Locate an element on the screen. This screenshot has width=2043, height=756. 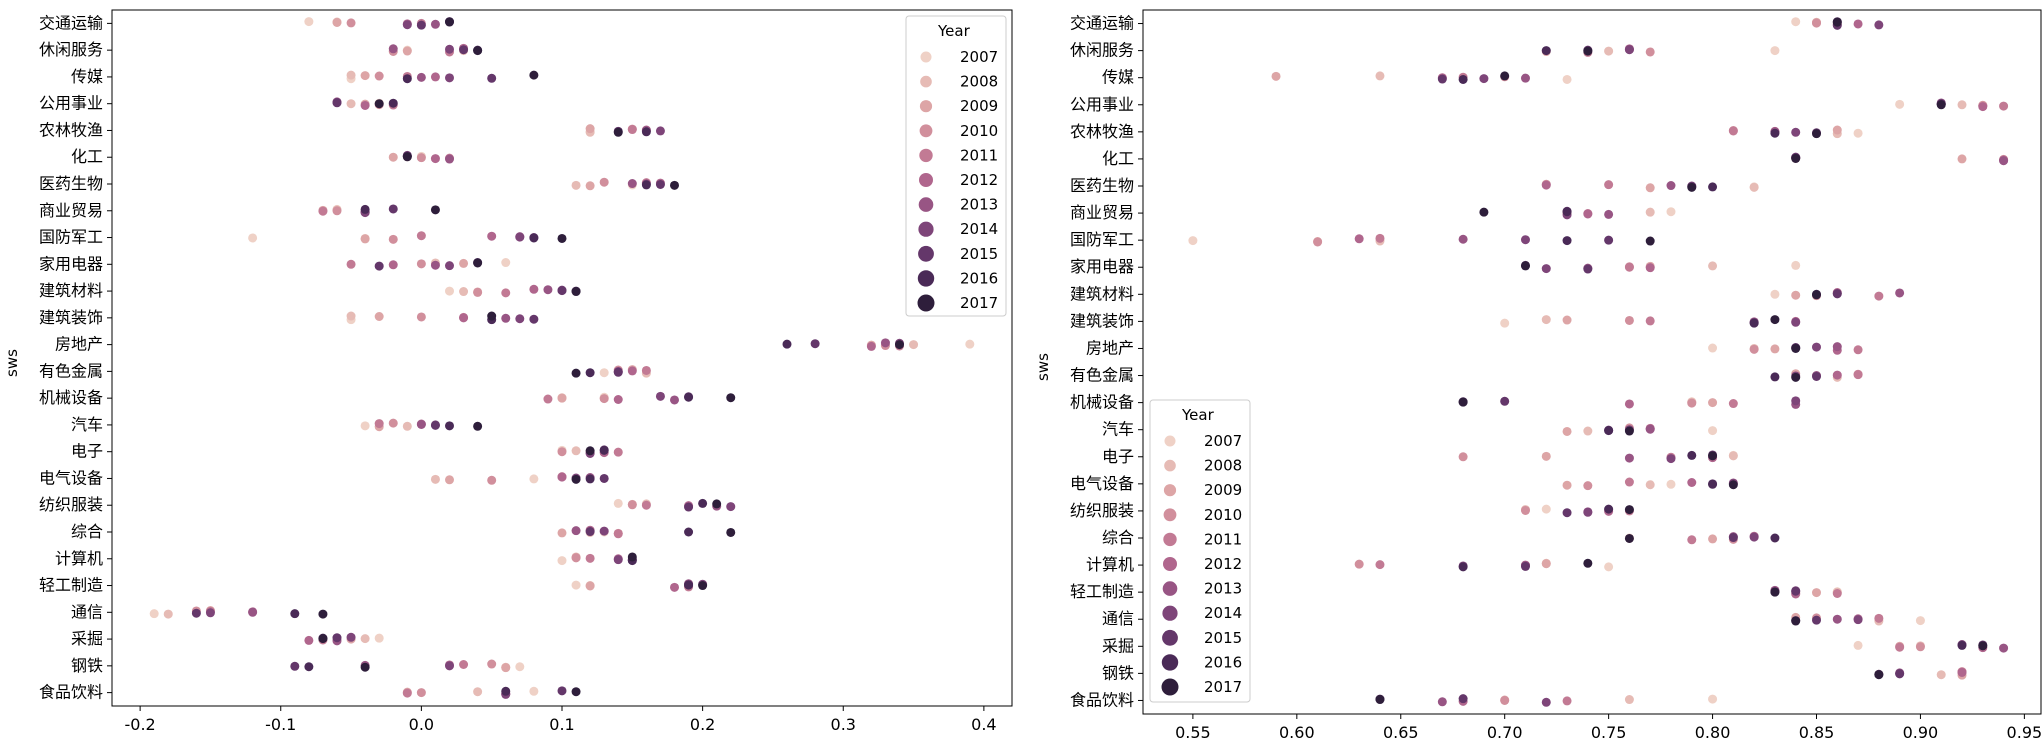
legend-label: 2012 is located at coordinates (1223, 564).